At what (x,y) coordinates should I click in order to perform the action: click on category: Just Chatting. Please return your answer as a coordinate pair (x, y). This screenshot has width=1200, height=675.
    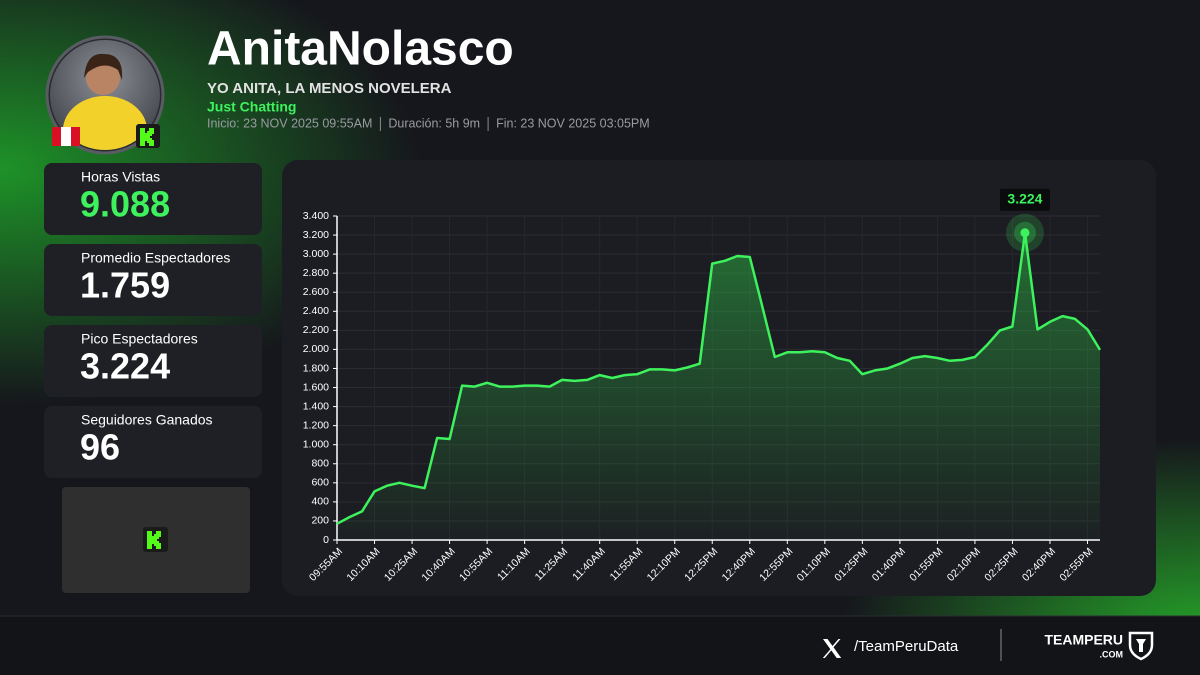
    Looking at the image, I should click on (251, 107).